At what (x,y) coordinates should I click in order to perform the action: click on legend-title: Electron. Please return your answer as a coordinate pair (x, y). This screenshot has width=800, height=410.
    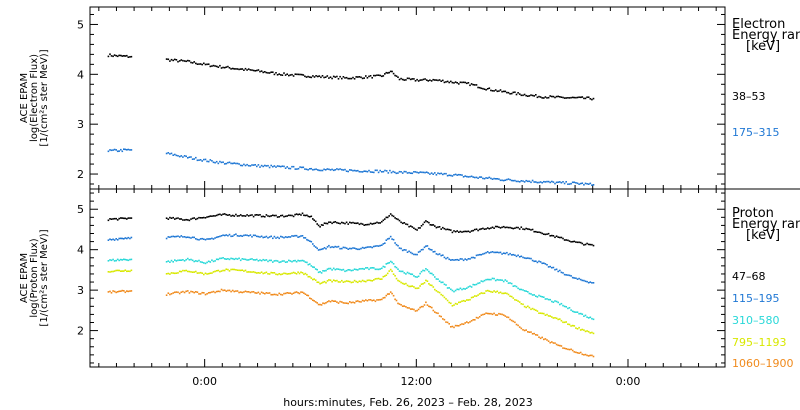
    Looking at the image, I should click on (758, 24).